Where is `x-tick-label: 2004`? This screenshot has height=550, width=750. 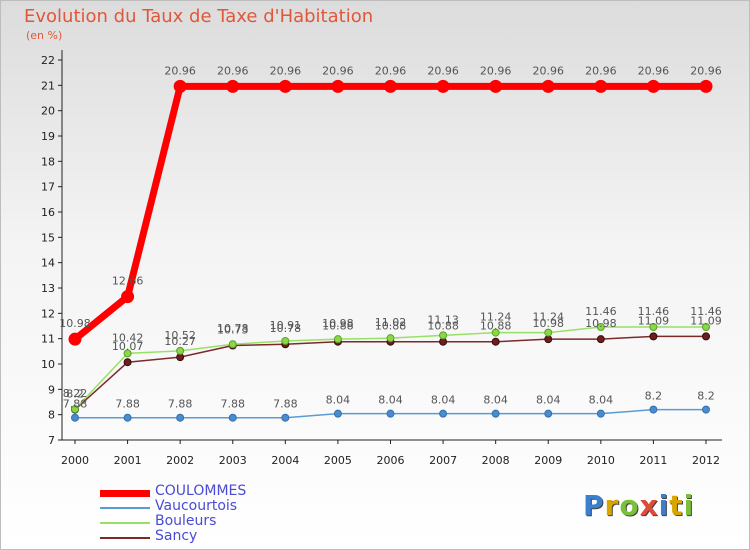 x-tick-label: 2004 is located at coordinates (285, 460).